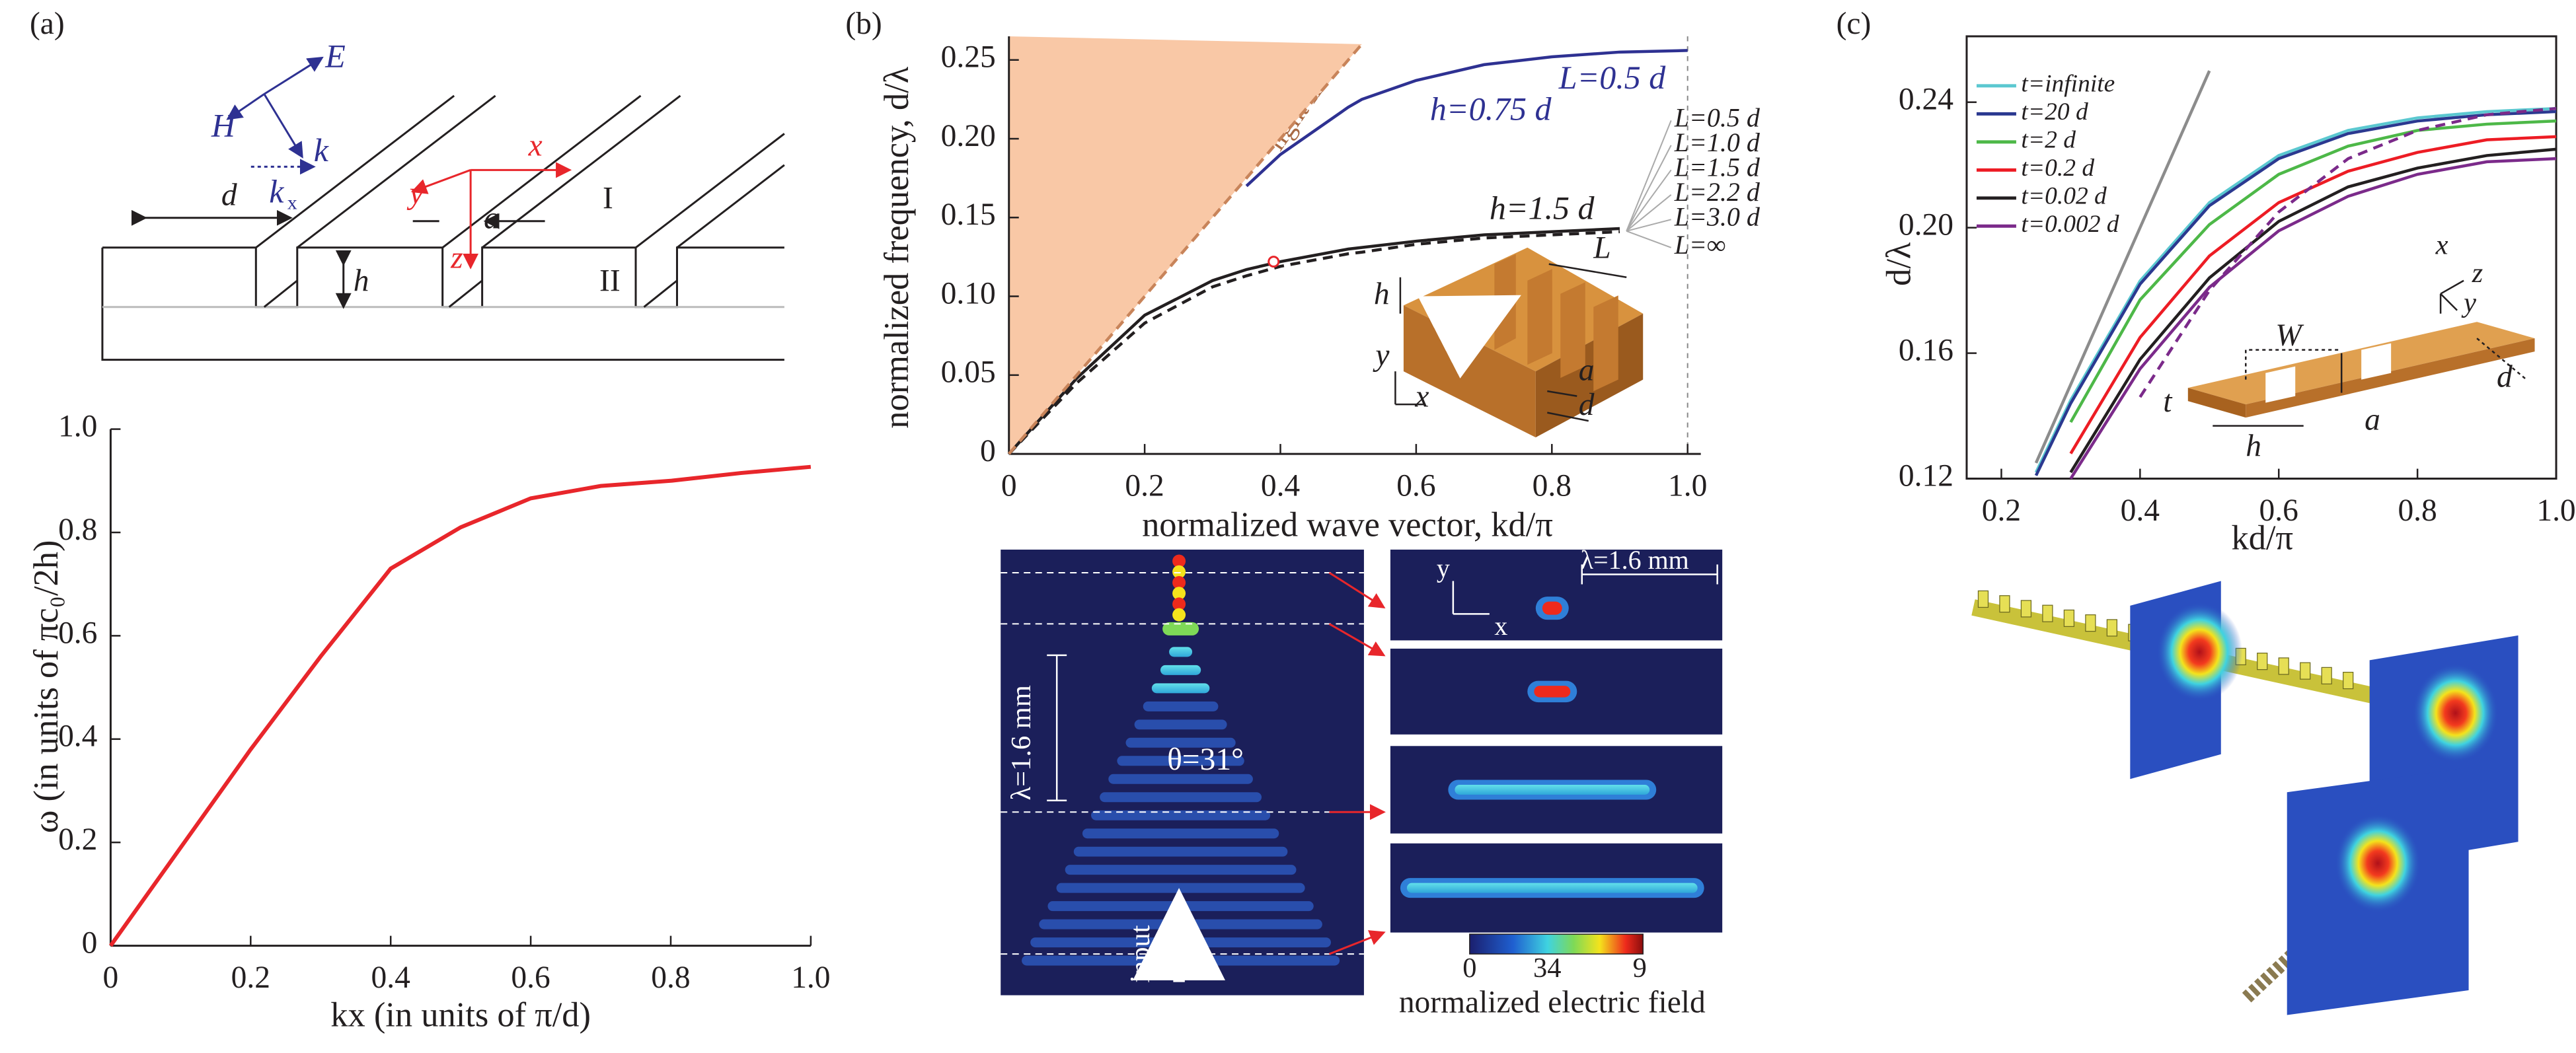 The image size is (2576, 1053). What do you see at coordinates (1650, 574) in the screenshot?
I see `scale-bar` at bounding box center [1650, 574].